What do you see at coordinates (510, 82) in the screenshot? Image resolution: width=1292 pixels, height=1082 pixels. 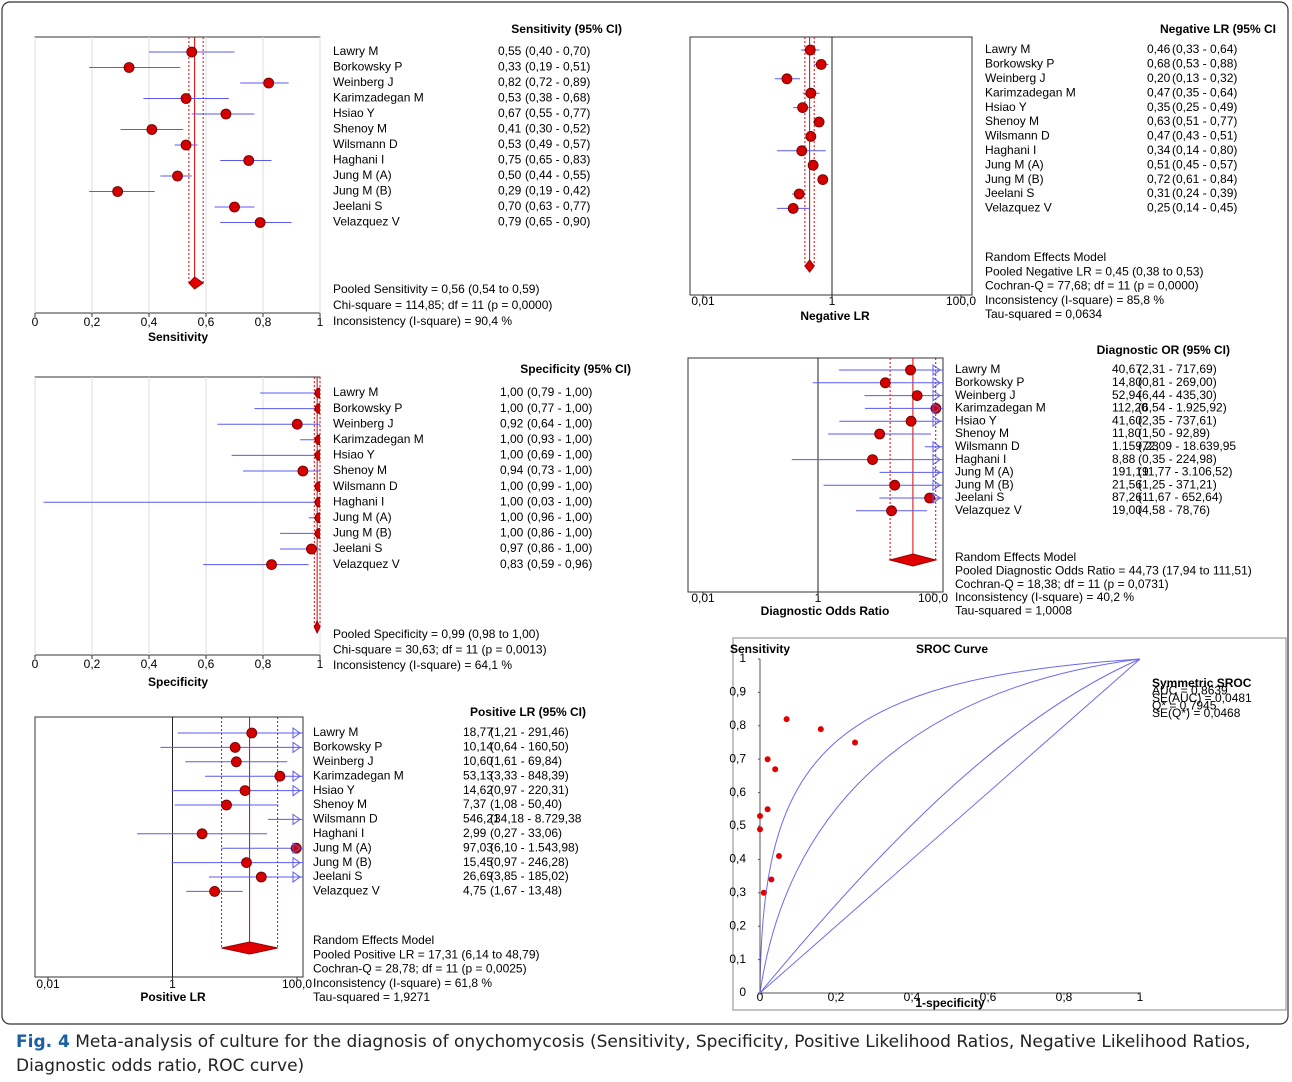 I see `value-label: 0,82` at bounding box center [510, 82].